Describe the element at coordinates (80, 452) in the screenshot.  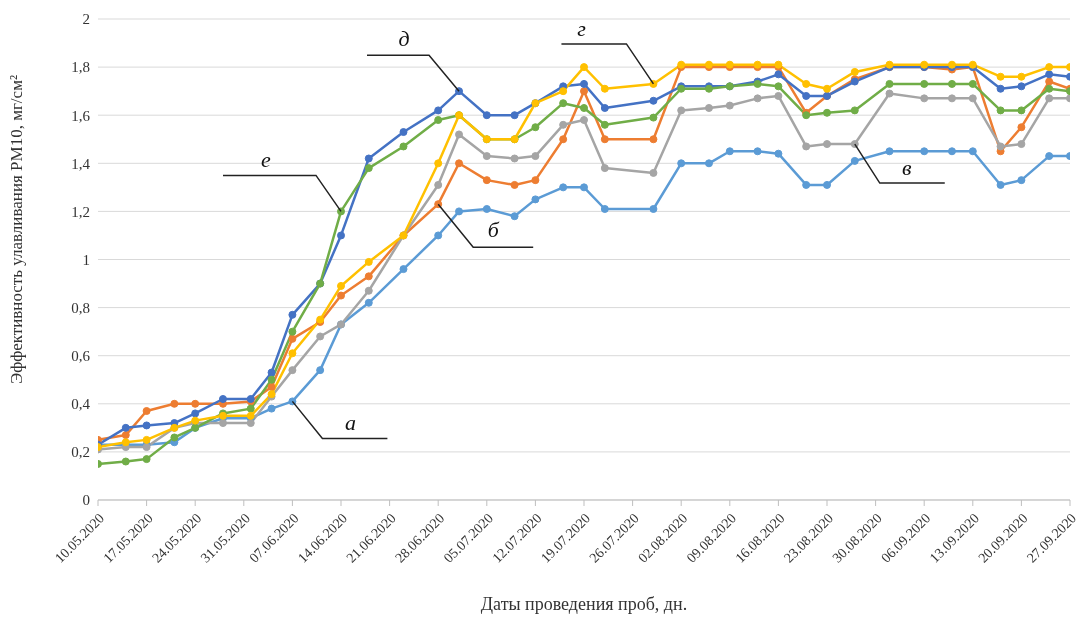
I see `y-tick-label: 0,2` at that location.